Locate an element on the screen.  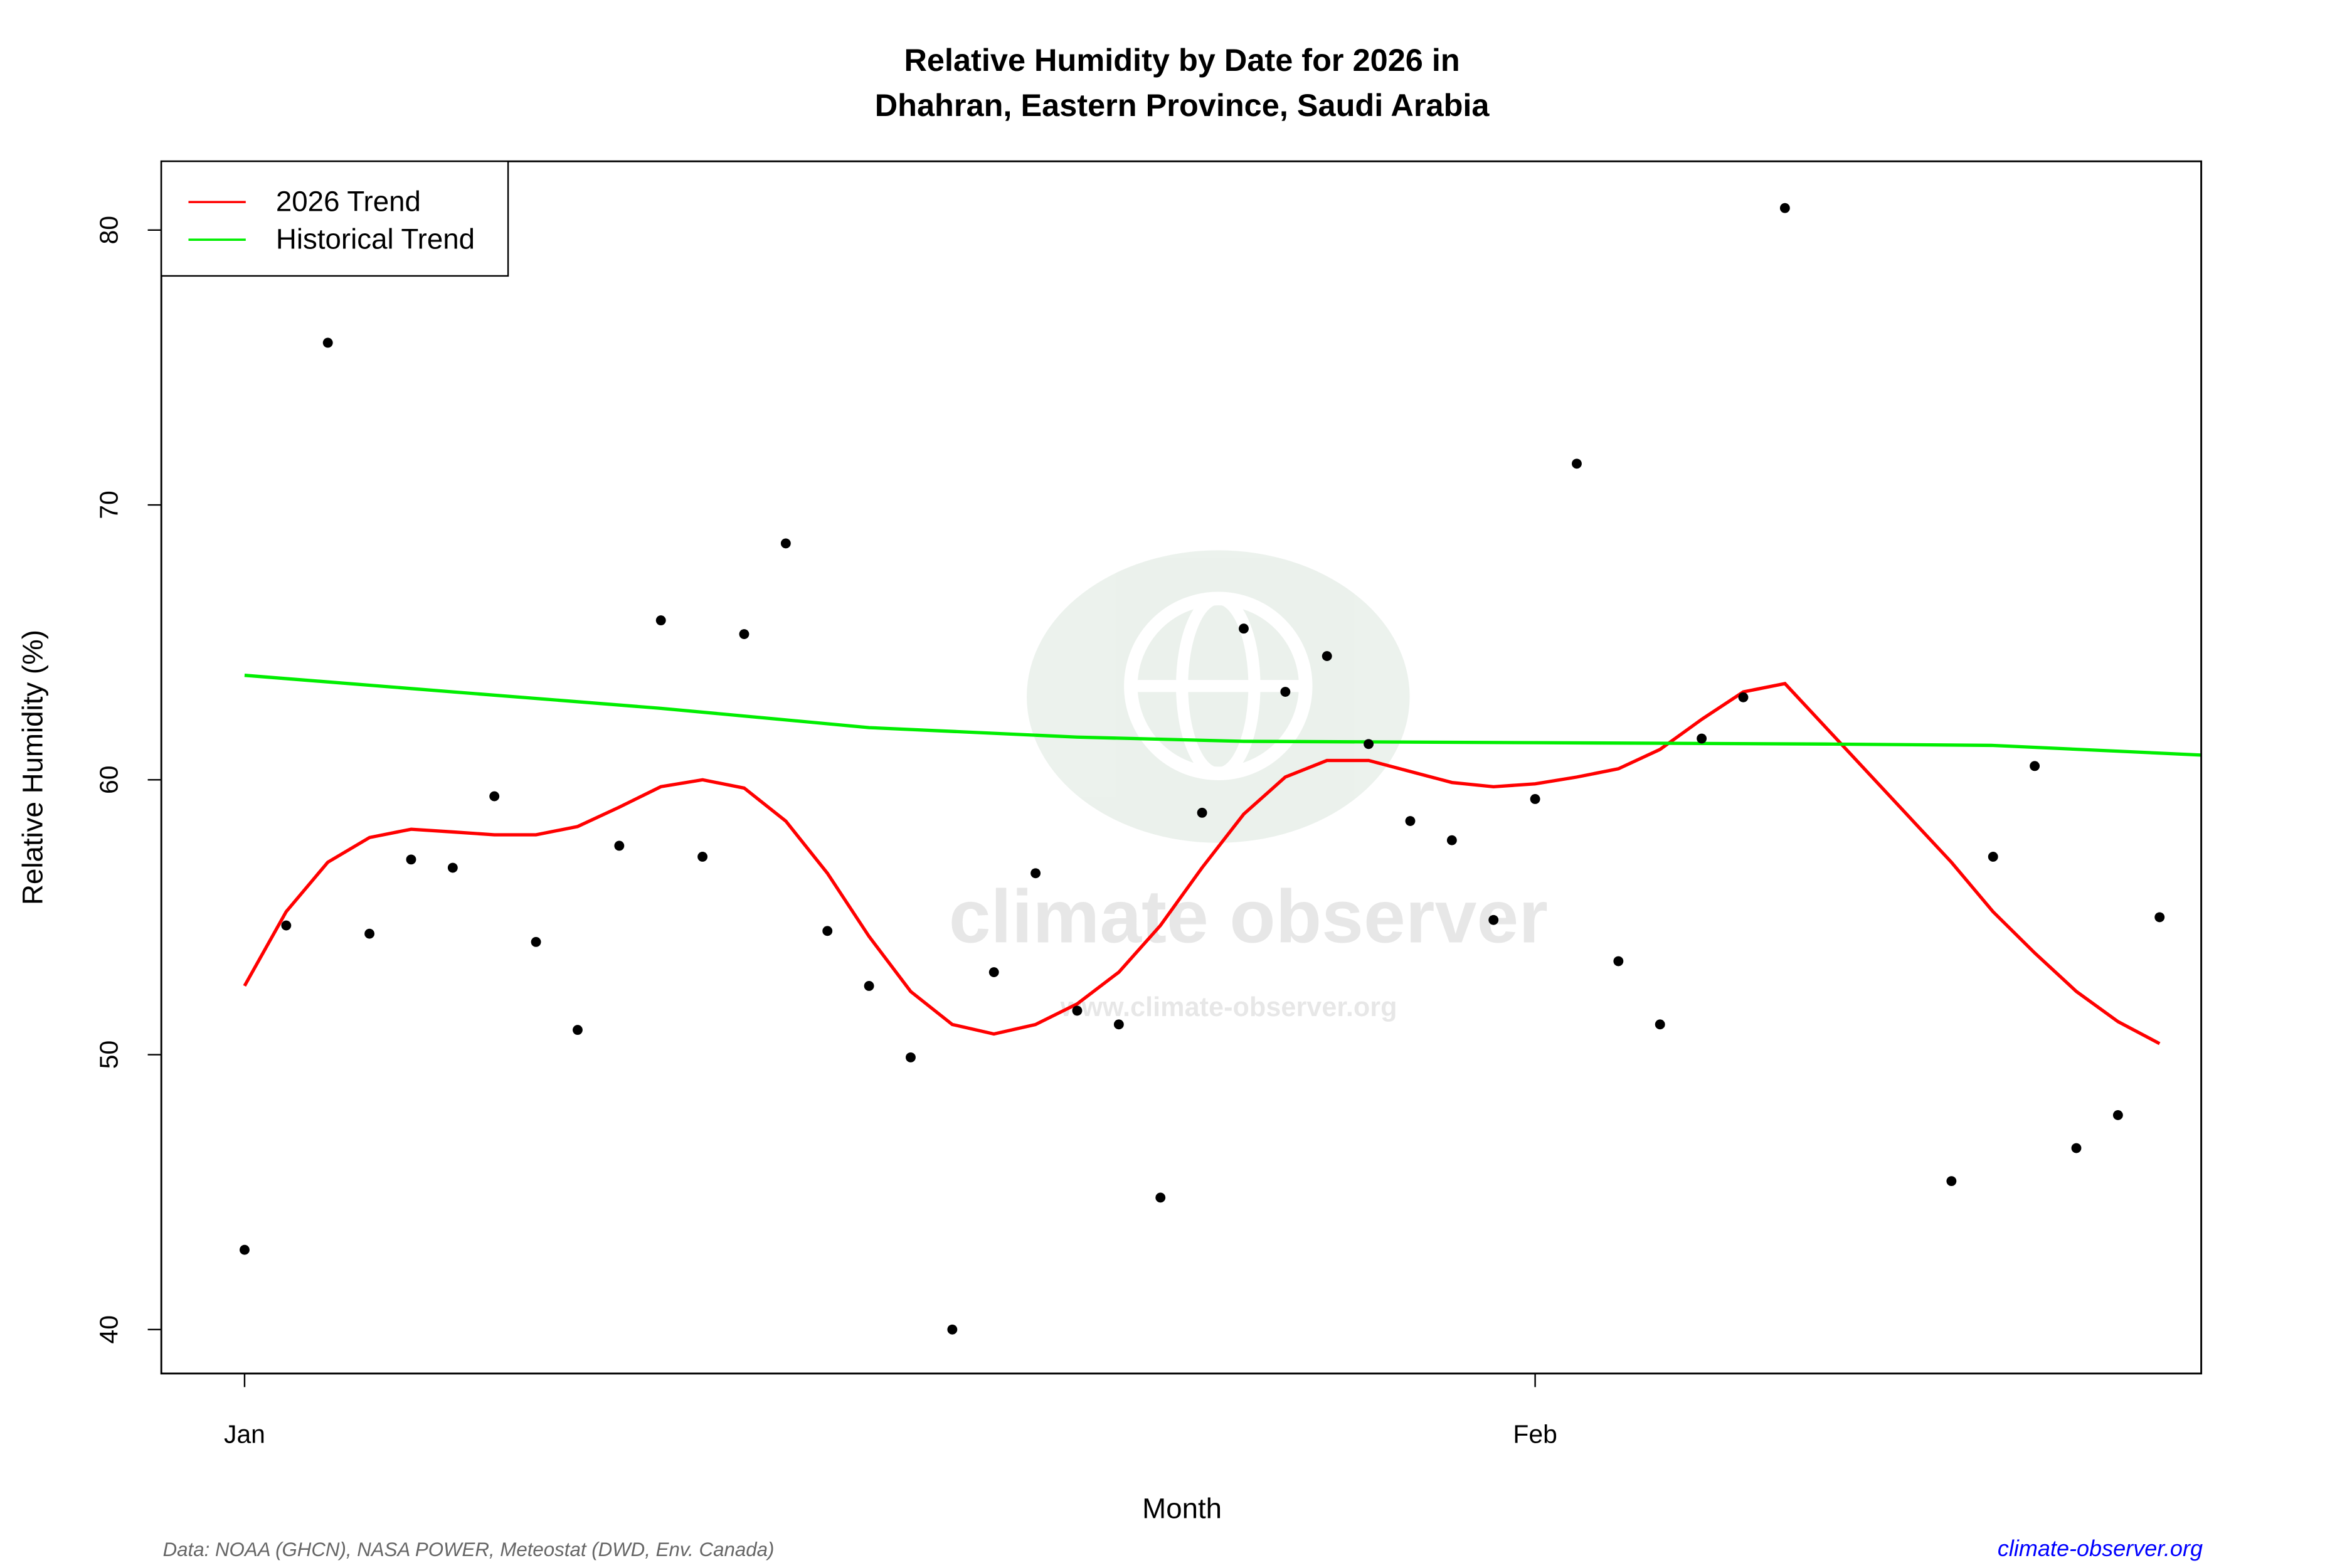
historical-trend-line is located at coordinates (1222, 716).